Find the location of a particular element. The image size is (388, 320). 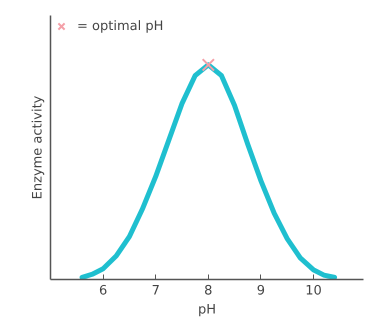

x-tick-label: 9 is located at coordinates (261, 291).